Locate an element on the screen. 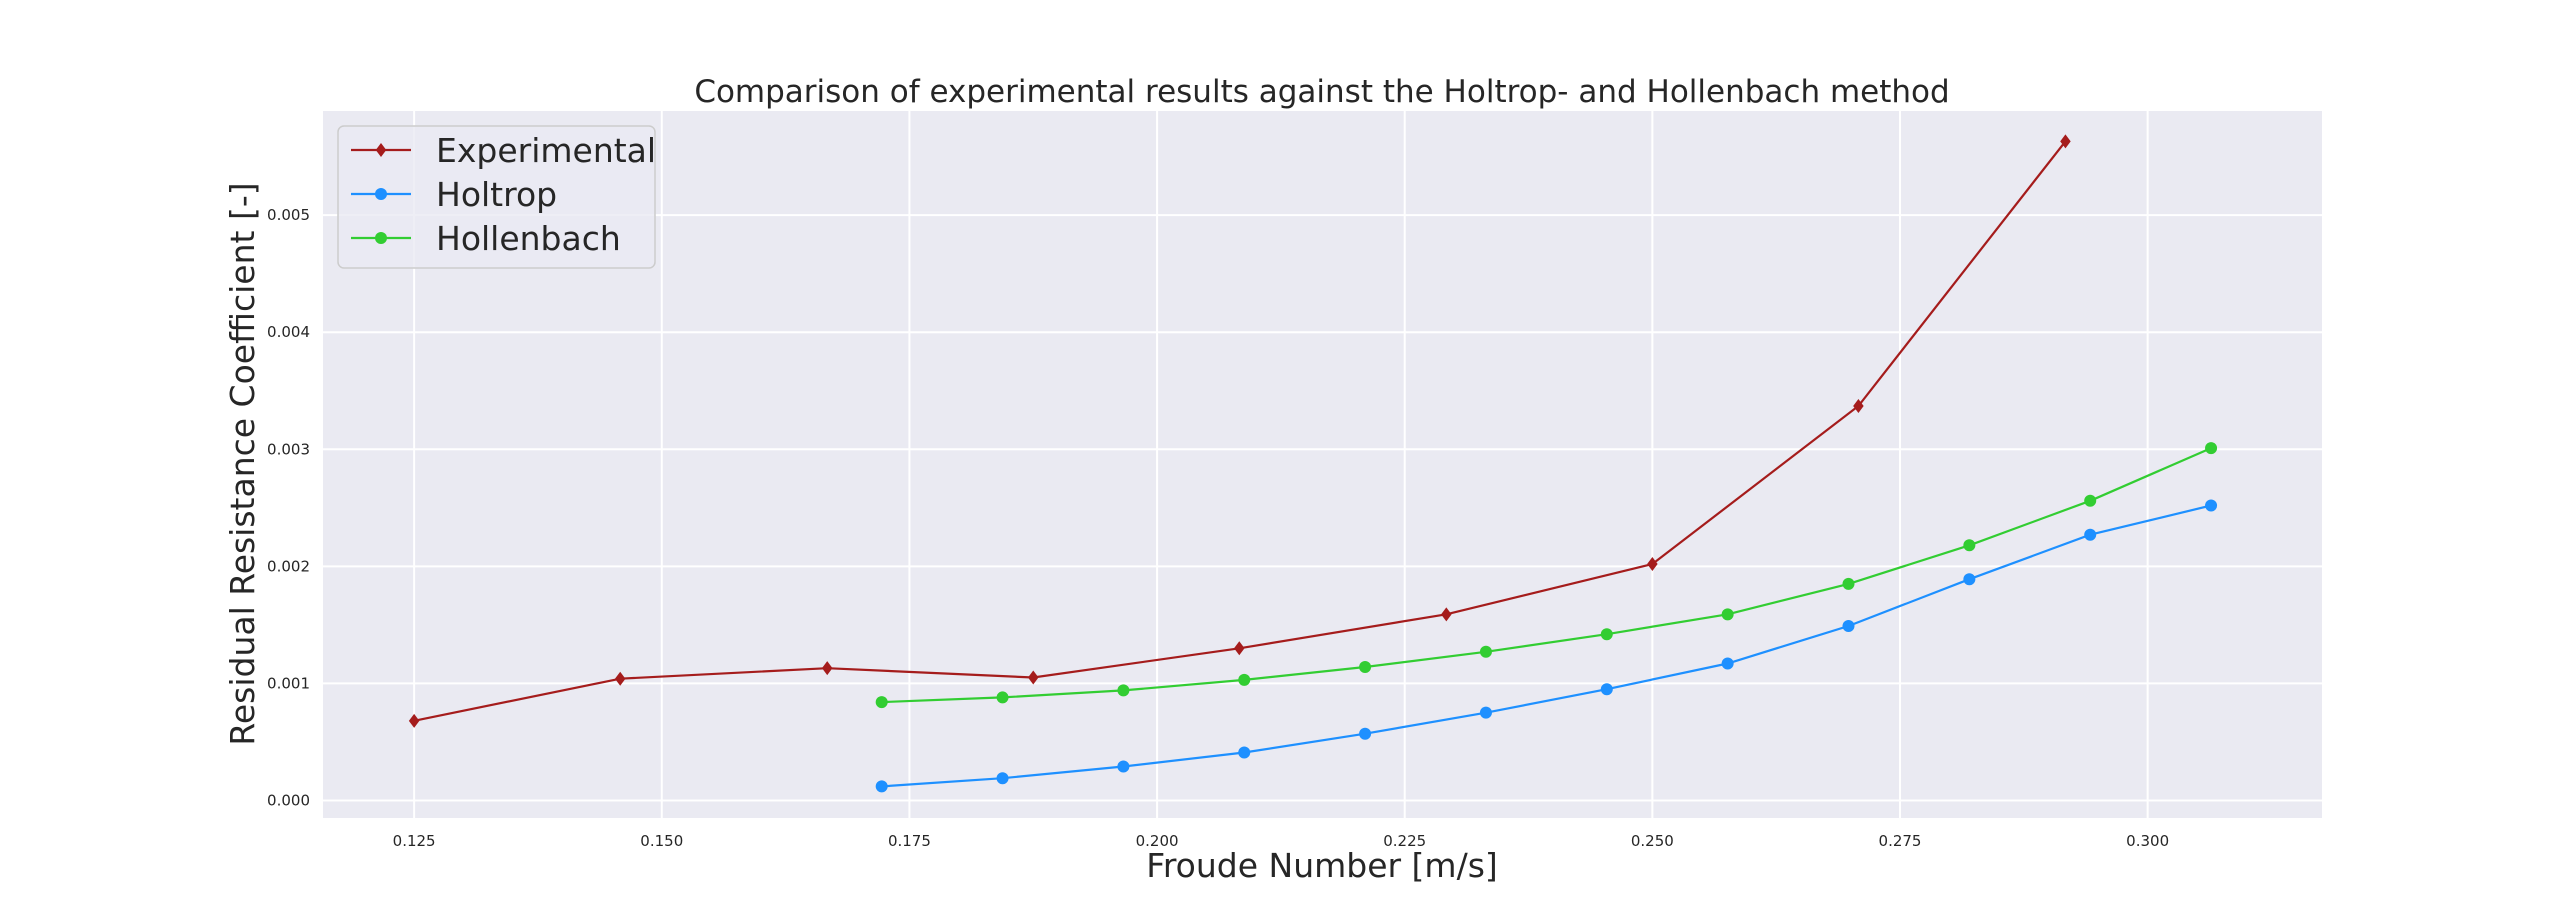 The image size is (2553, 910). legend-item-holtrop: Holtrop is located at coordinates (454, 194).